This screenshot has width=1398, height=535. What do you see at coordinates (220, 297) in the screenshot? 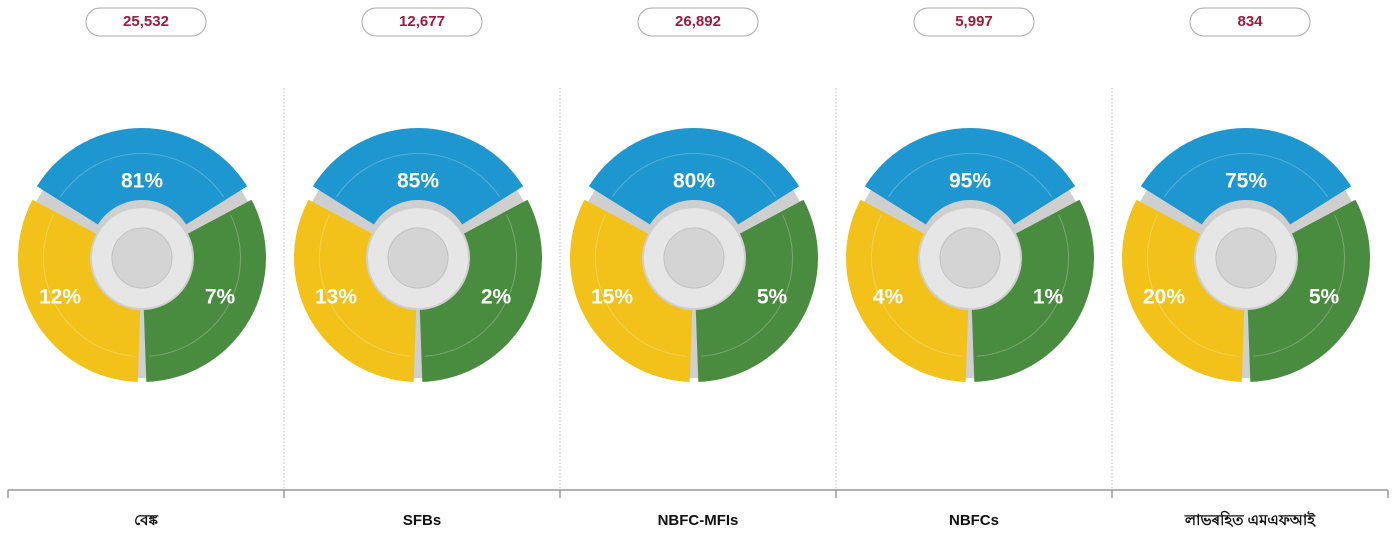
I see `segment-label: 7%` at bounding box center [220, 297].